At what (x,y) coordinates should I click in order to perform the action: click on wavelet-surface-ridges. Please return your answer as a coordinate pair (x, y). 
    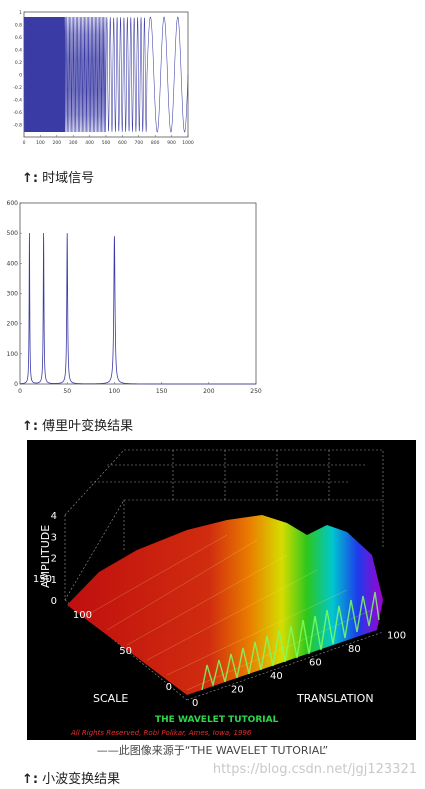
    Looking at the image, I should click on (290, 641).